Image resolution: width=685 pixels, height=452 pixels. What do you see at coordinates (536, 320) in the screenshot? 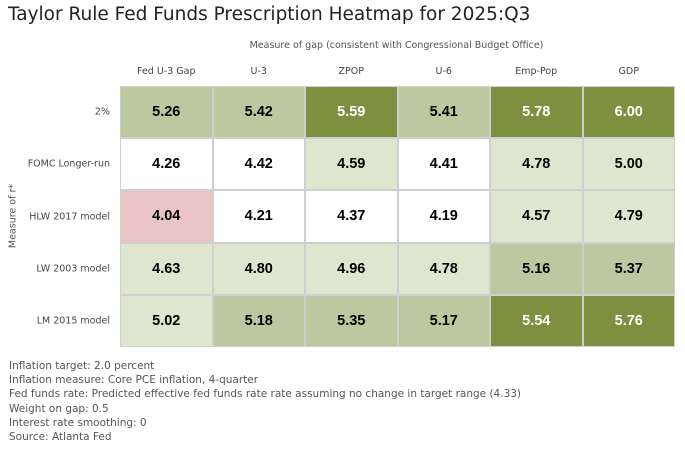
I see `heatmap-cell-lm-2015-model-emp-pop: 5.54` at bounding box center [536, 320].